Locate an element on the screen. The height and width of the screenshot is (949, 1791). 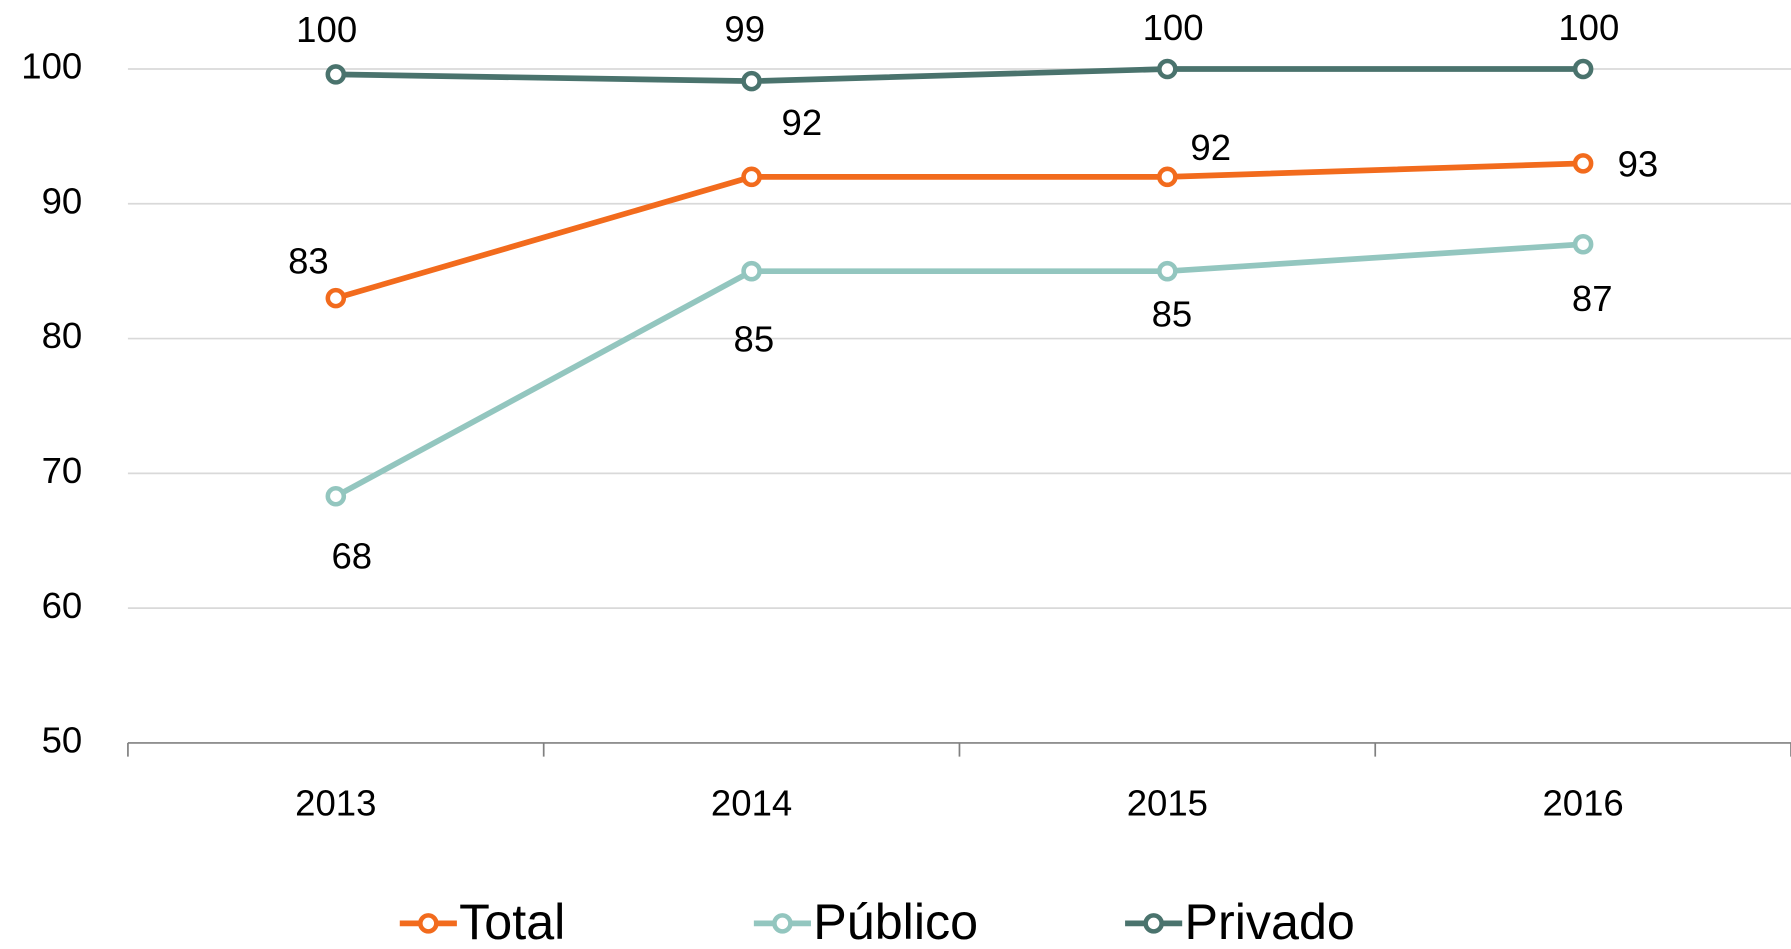
data-label: 68 is located at coordinates (351, 556).